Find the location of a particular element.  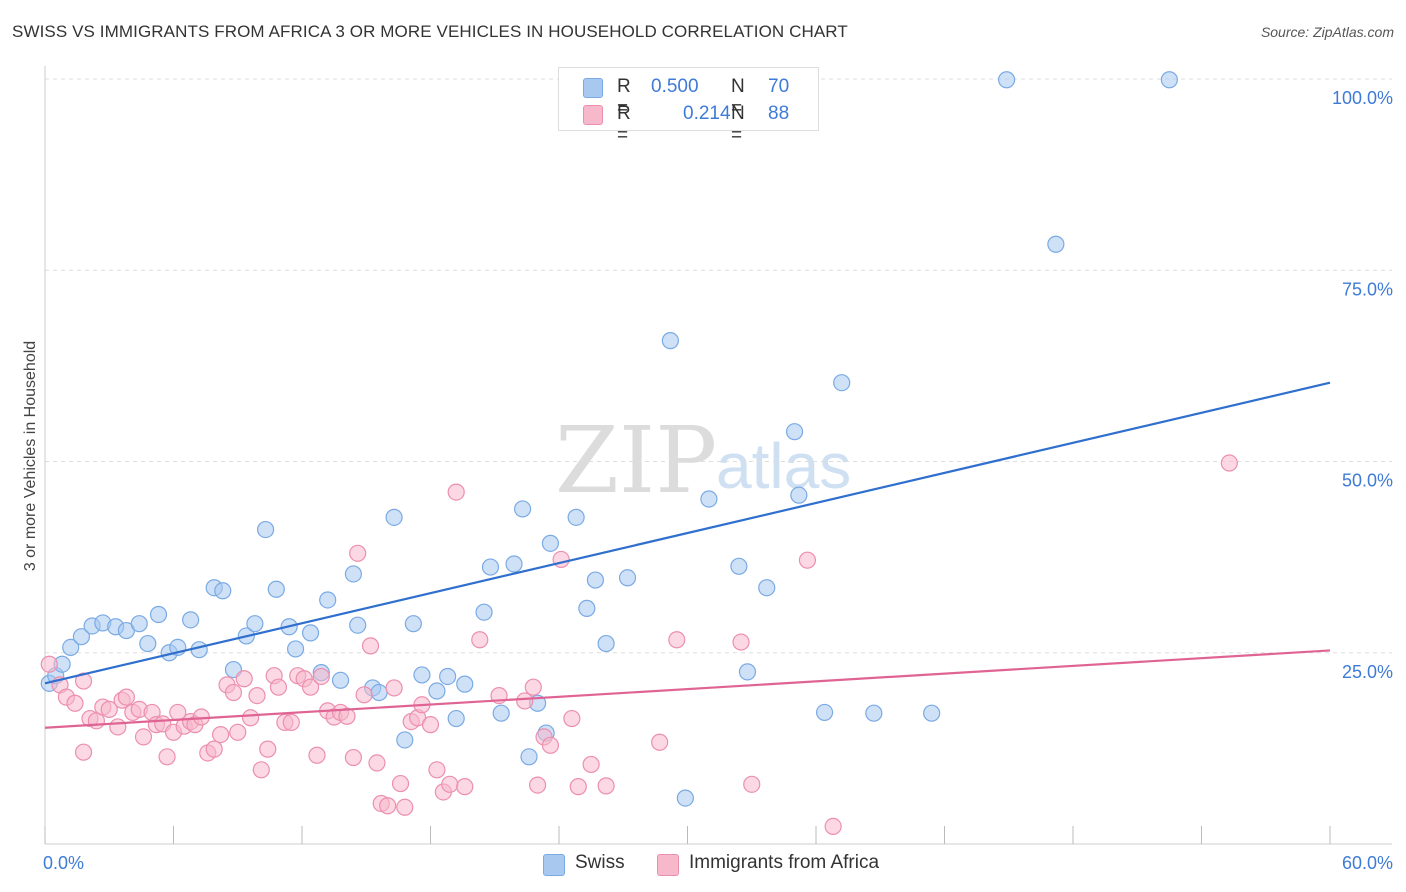

bottom-legend-swatch-swiss is located at coordinates (554, 865).